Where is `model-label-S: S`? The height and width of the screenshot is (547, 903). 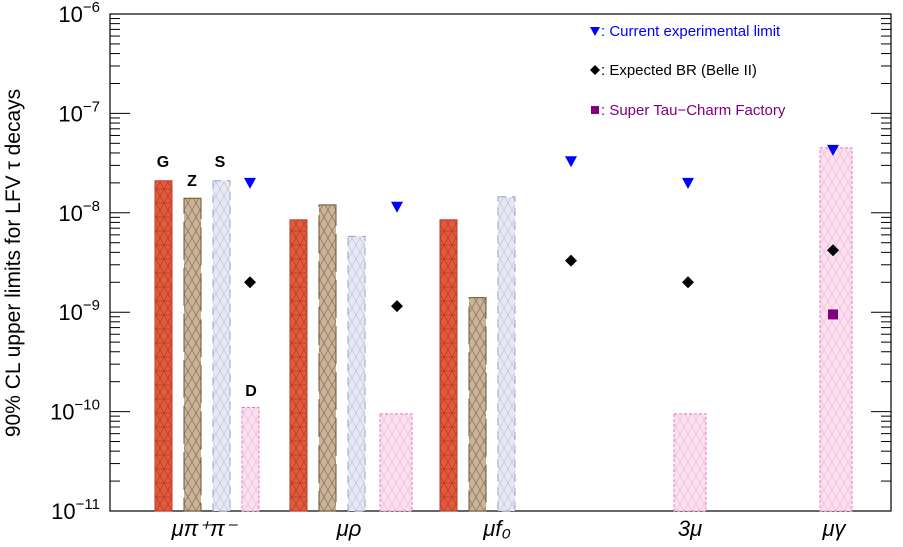
model-label-S: S is located at coordinates (220, 162).